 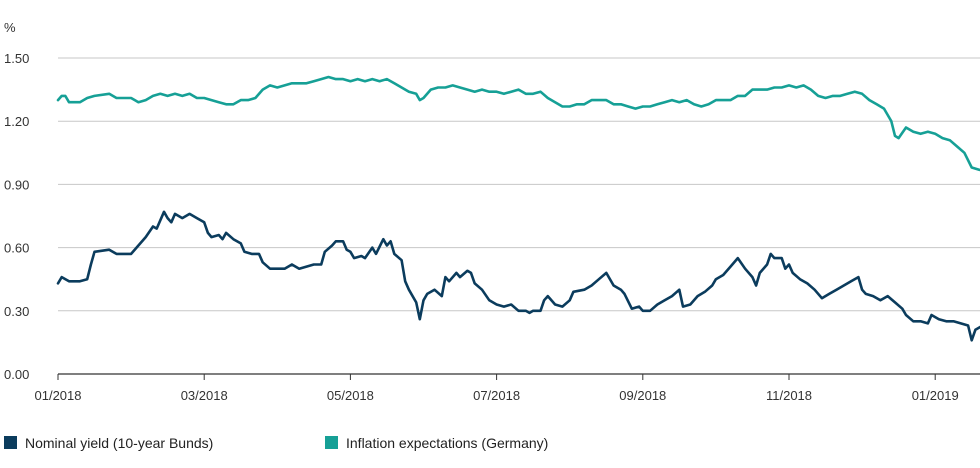 What do you see at coordinates (58, 395) in the screenshot?
I see `x-tick-label: 01/2018` at bounding box center [58, 395].